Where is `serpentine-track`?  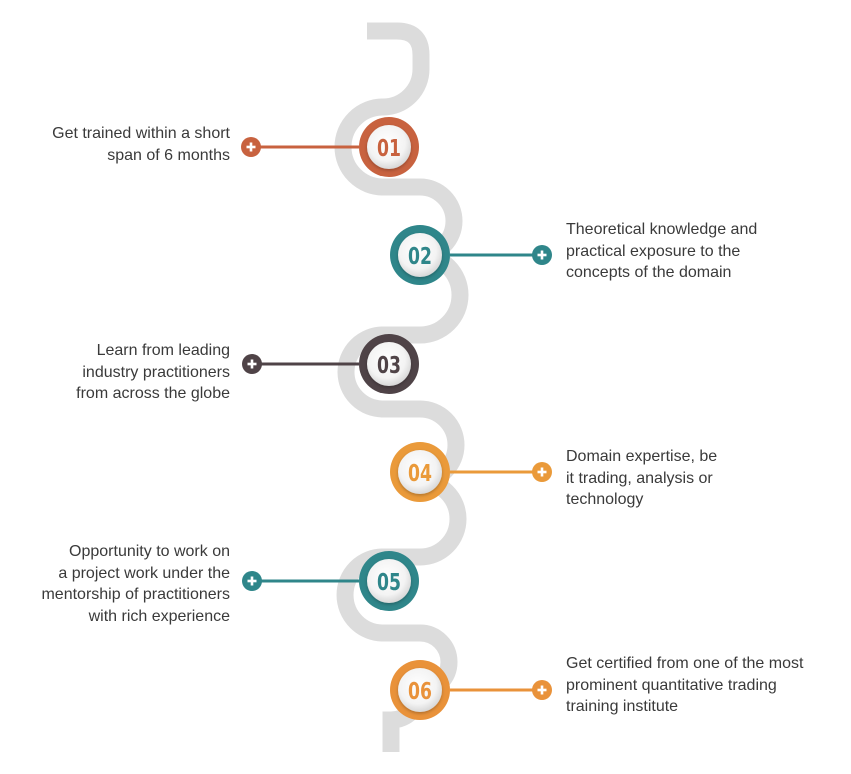
serpentine-track is located at coordinates (401, 387).